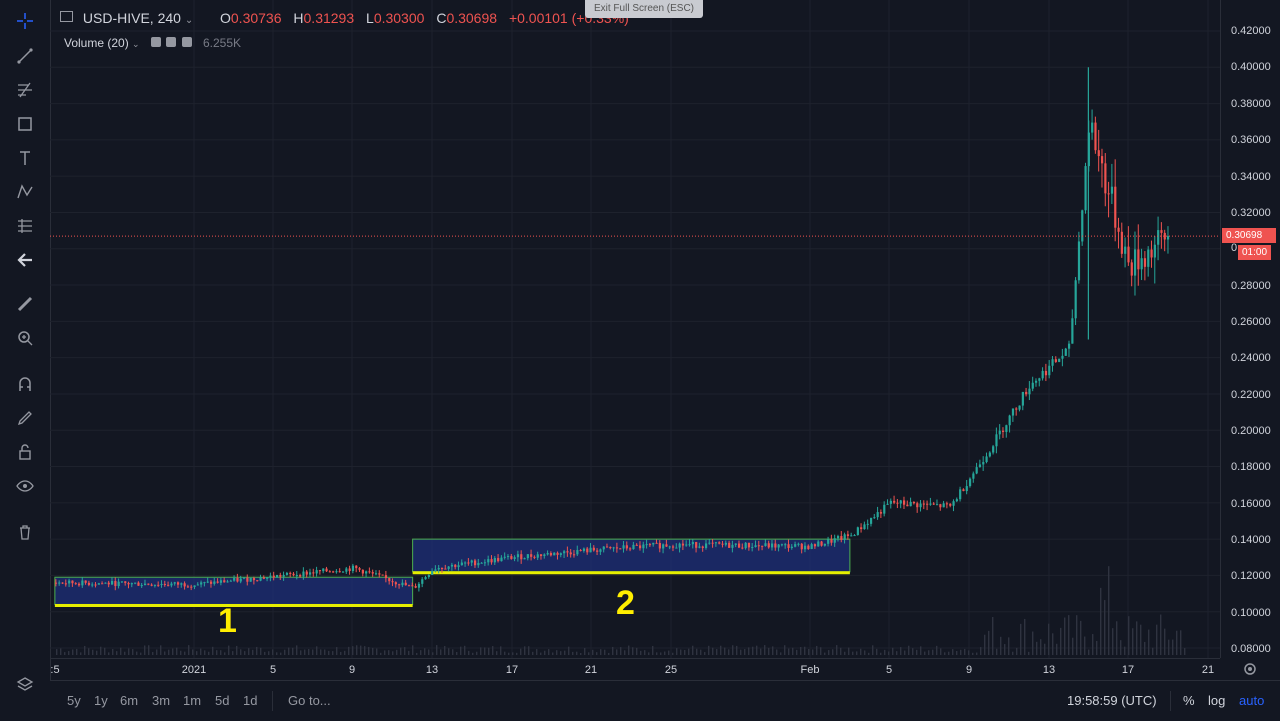 The height and width of the screenshot is (721, 1280). Describe the element at coordinates (186, 42) in the screenshot. I see `close-icon` at that location.